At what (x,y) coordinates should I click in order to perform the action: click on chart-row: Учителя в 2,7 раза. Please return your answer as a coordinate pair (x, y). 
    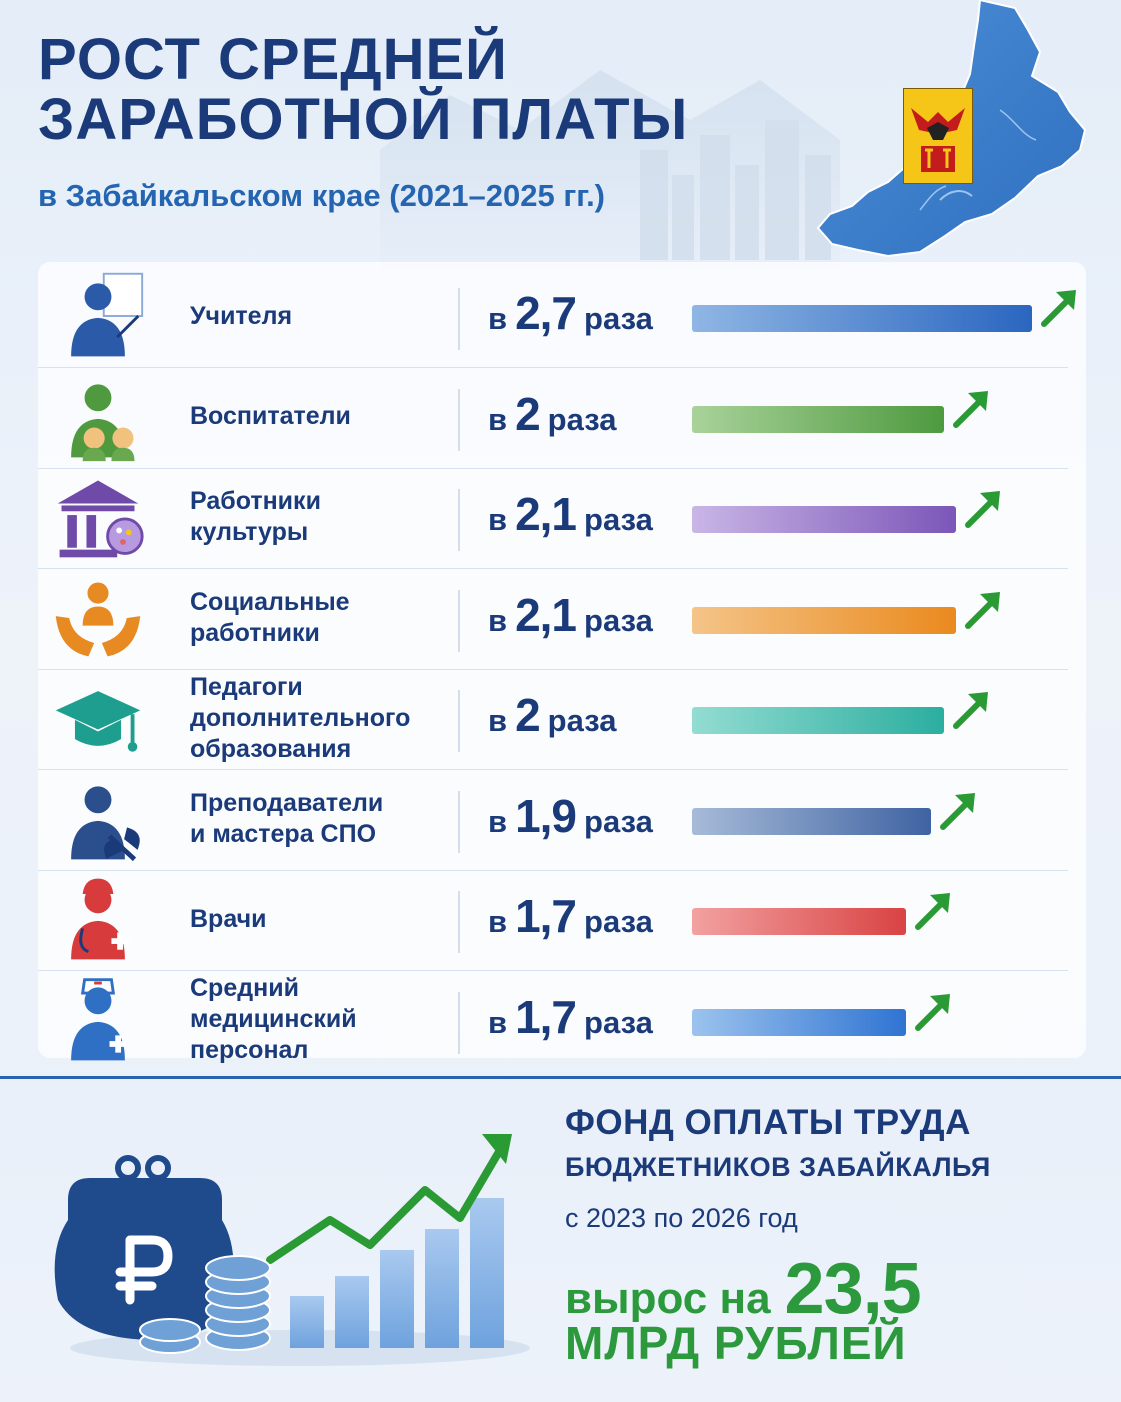
    Looking at the image, I should click on (562, 318).